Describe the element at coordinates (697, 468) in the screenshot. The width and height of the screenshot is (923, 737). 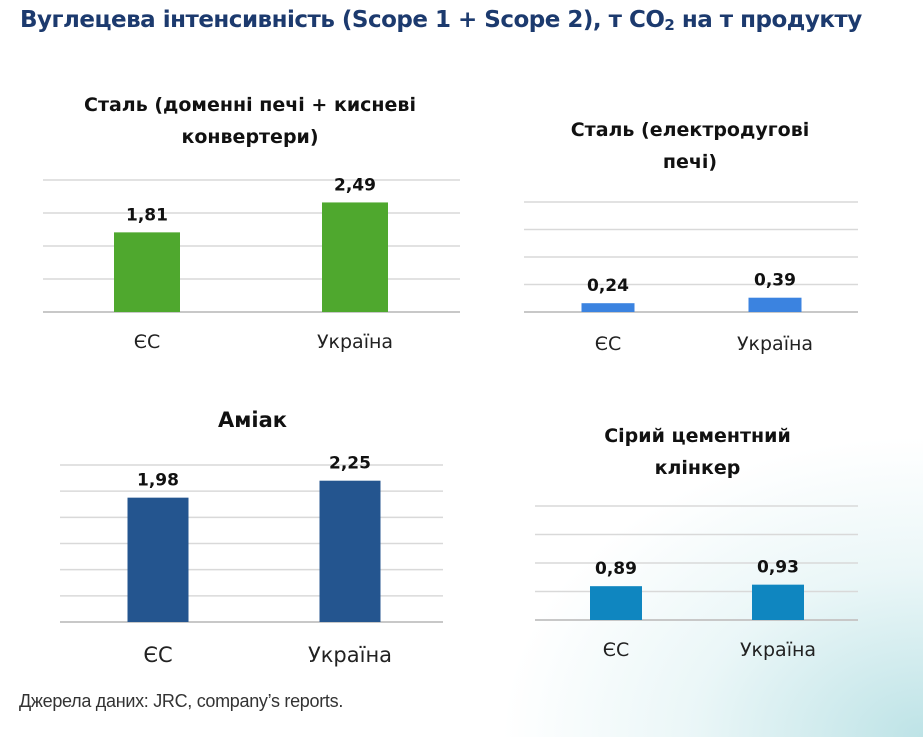
I see `chart-title-line: клінкер` at that location.